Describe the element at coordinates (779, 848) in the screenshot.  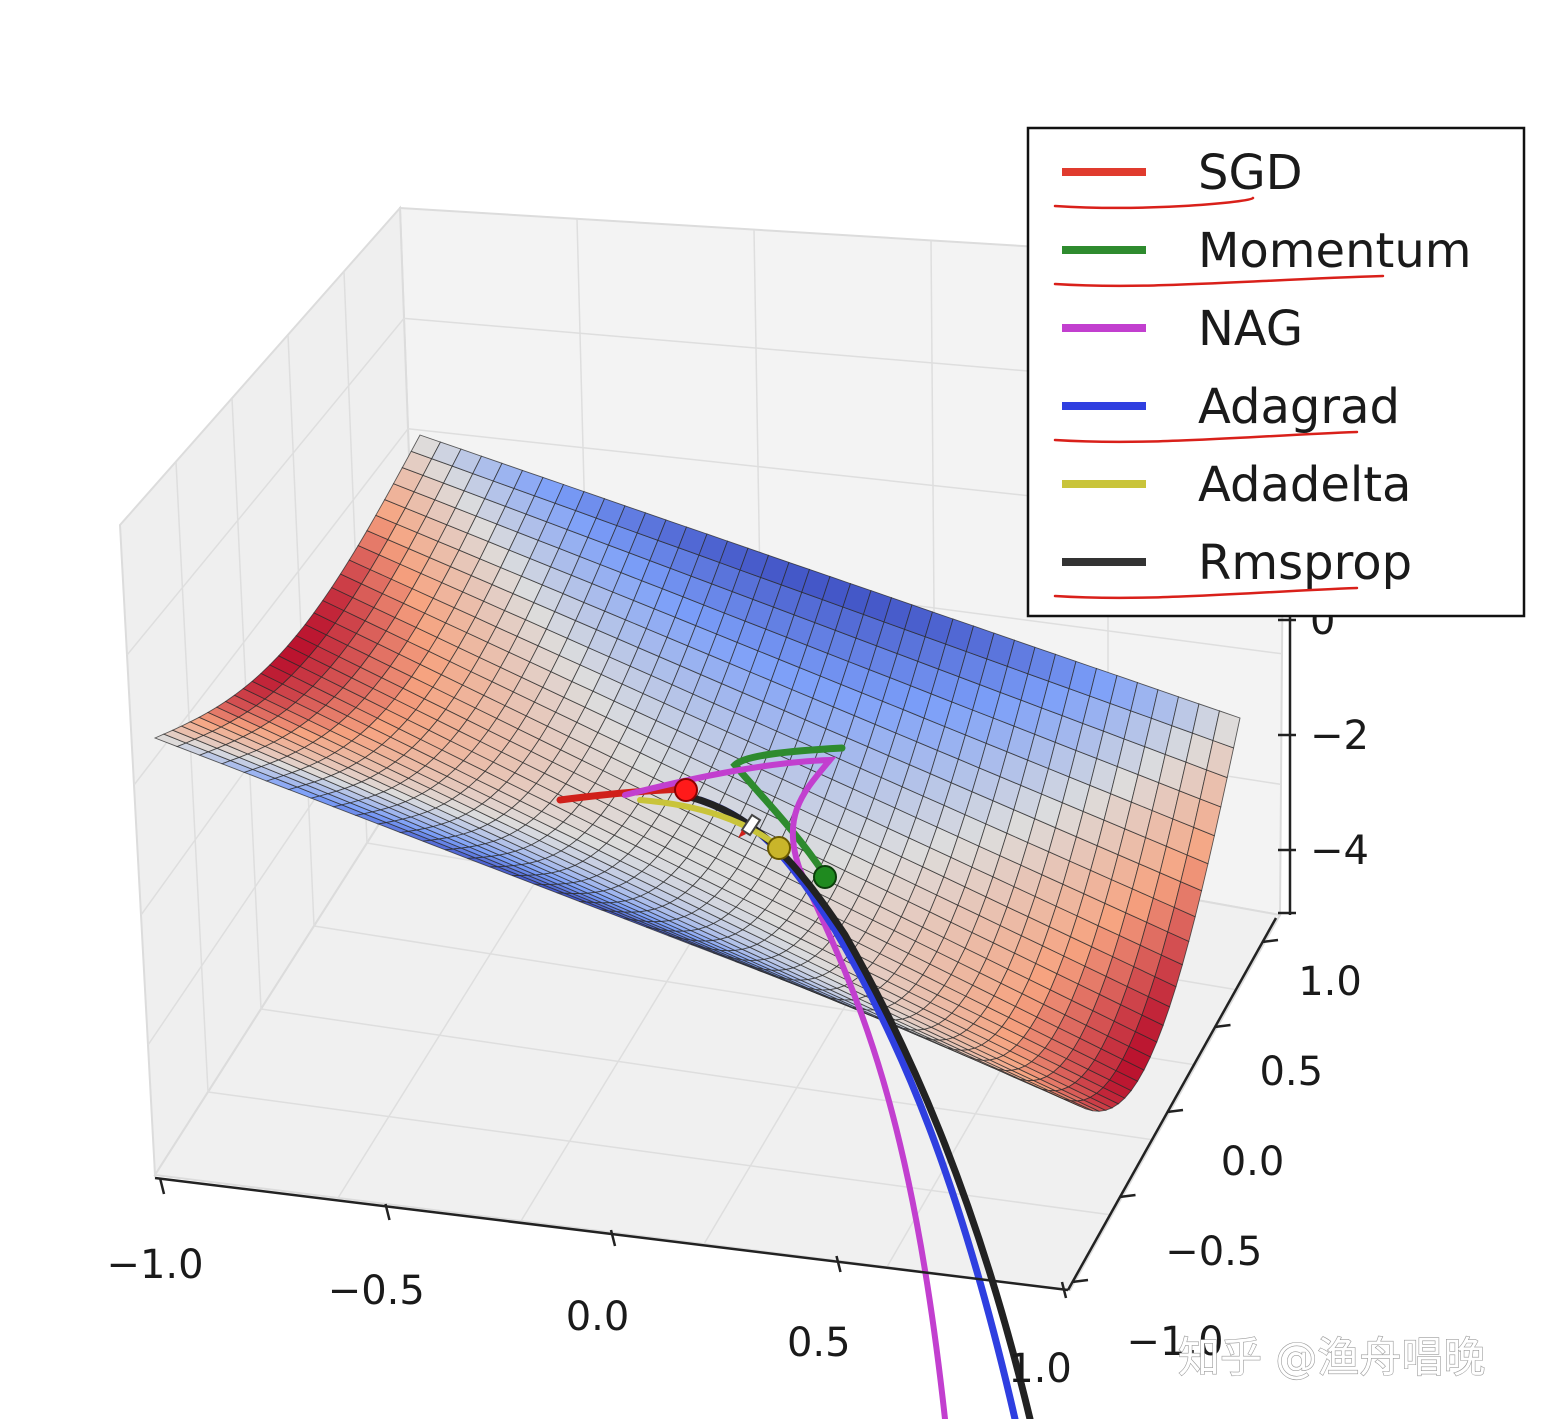
I see `marker-adadelta` at that location.